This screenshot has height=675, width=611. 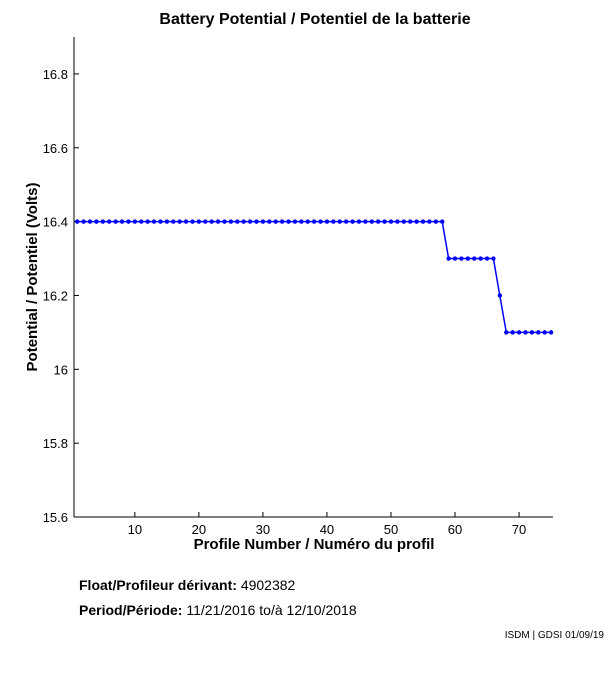 I want to click on y-axis-label: Potential / Potentiel (Volts), so click(x=32, y=277).